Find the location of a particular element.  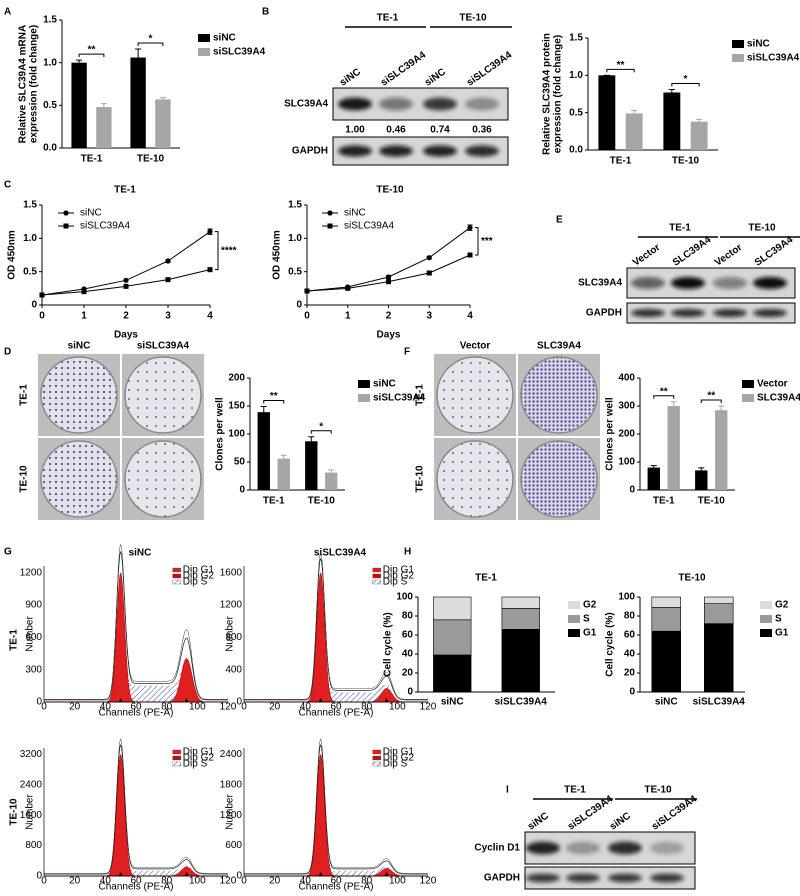

flow-y-tick-label: 300 is located at coordinates (33, 669).